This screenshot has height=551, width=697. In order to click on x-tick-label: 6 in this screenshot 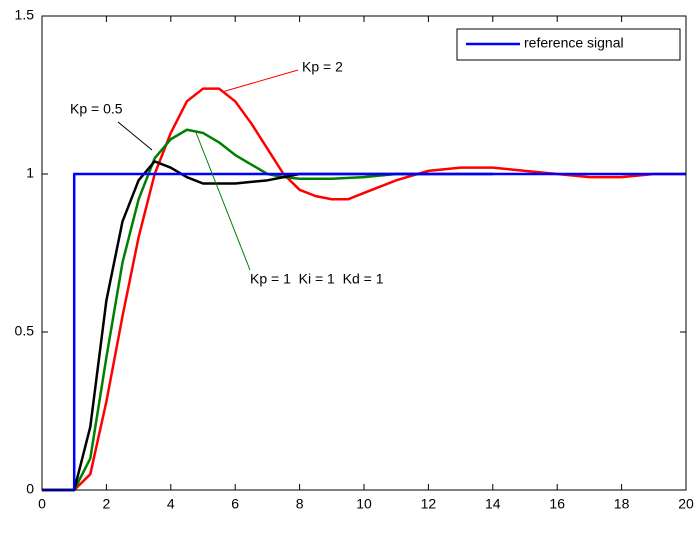, I will do `click(235, 504)`.